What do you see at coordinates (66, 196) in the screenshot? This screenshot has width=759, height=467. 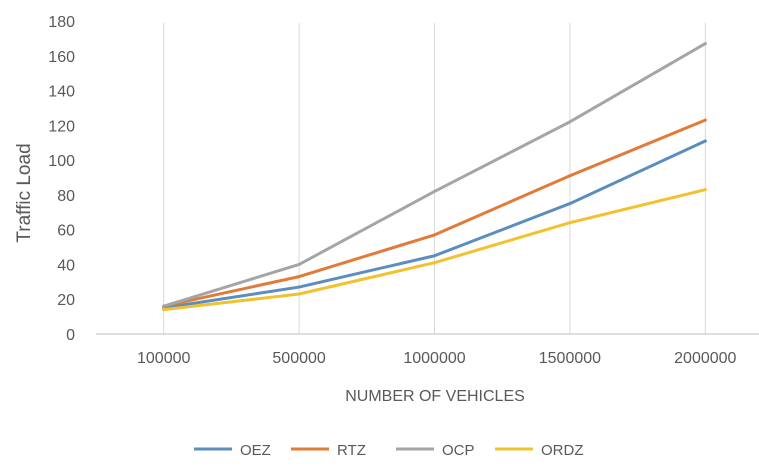 I see `y-tick-label-80: 80` at bounding box center [66, 196].